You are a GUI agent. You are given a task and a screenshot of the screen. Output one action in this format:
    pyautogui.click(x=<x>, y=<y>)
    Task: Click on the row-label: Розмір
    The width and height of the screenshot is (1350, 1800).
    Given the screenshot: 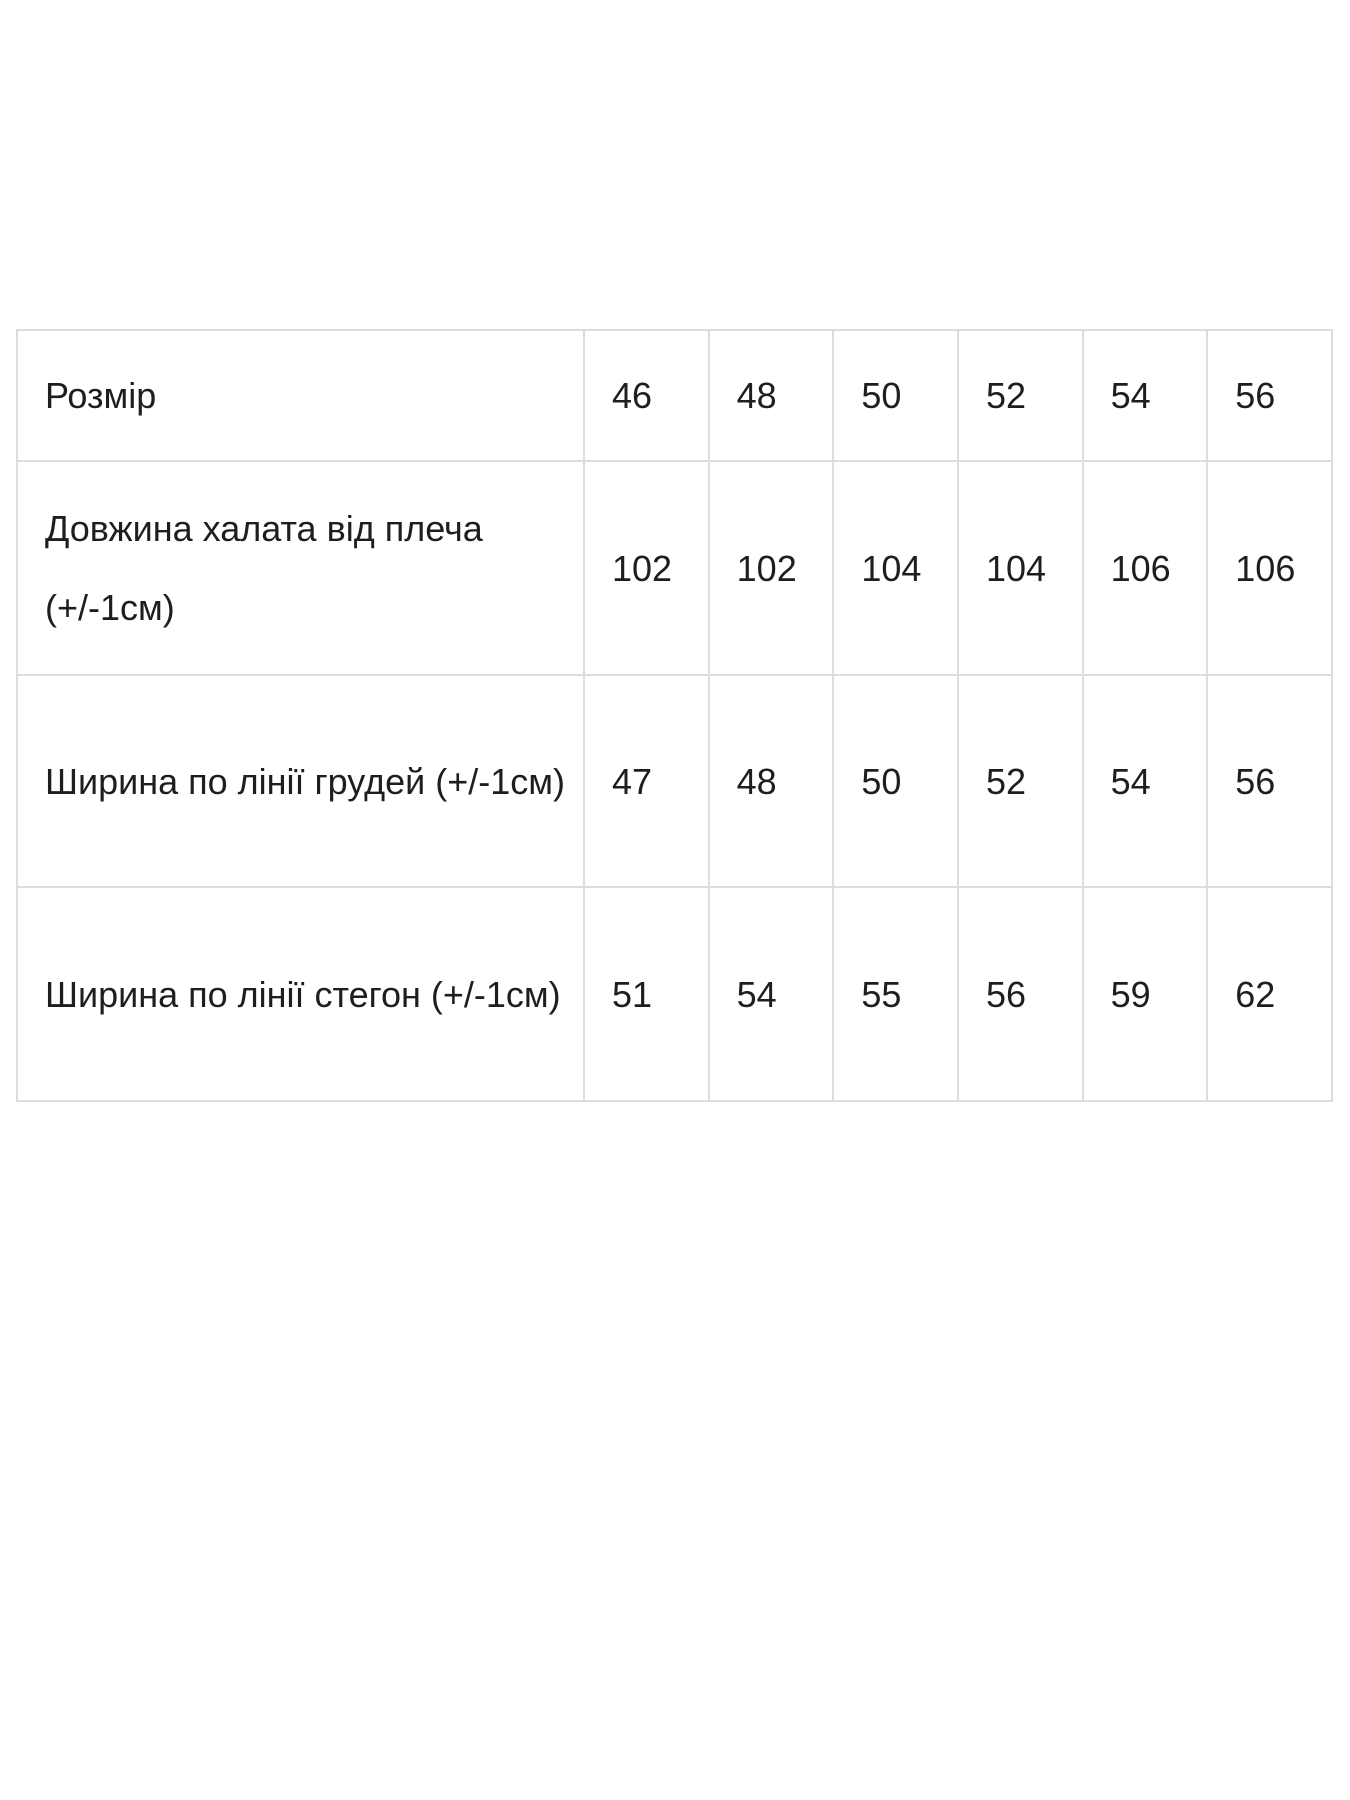 What is the action you would take?
    pyautogui.click(x=300, y=395)
    